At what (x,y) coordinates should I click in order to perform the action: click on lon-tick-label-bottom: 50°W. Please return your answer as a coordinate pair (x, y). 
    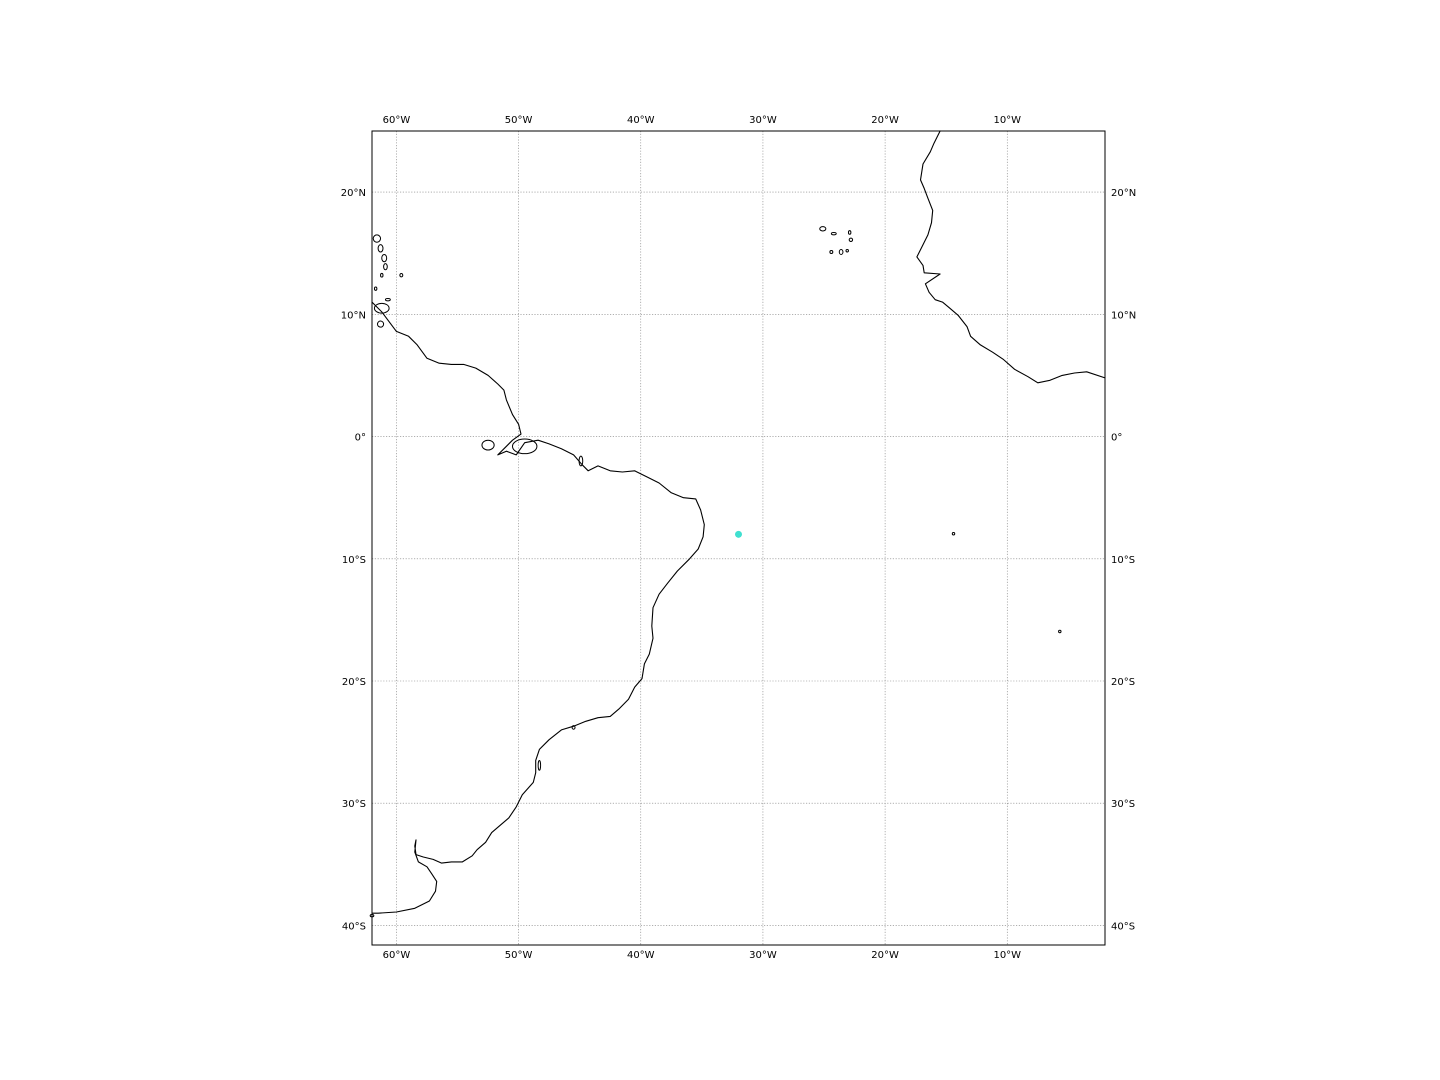
    Looking at the image, I should click on (519, 955).